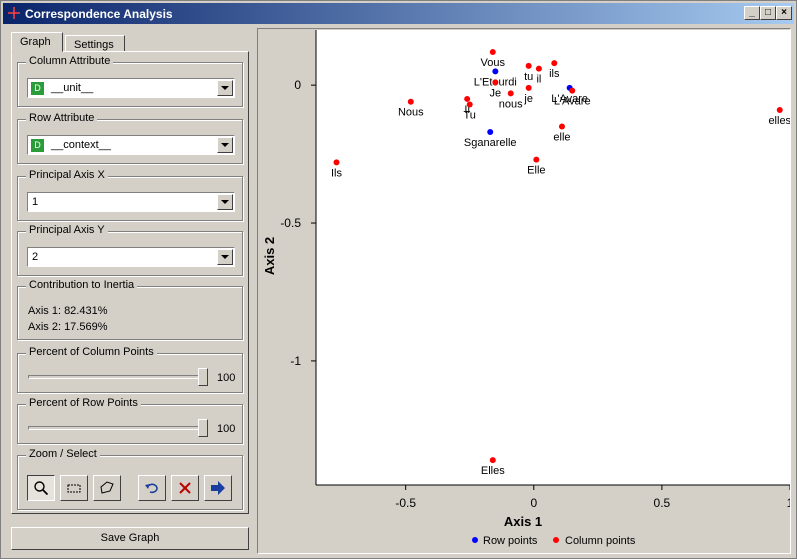  What do you see at coordinates (107, 488) in the screenshot?
I see `lasso-select-button` at bounding box center [107, 488].